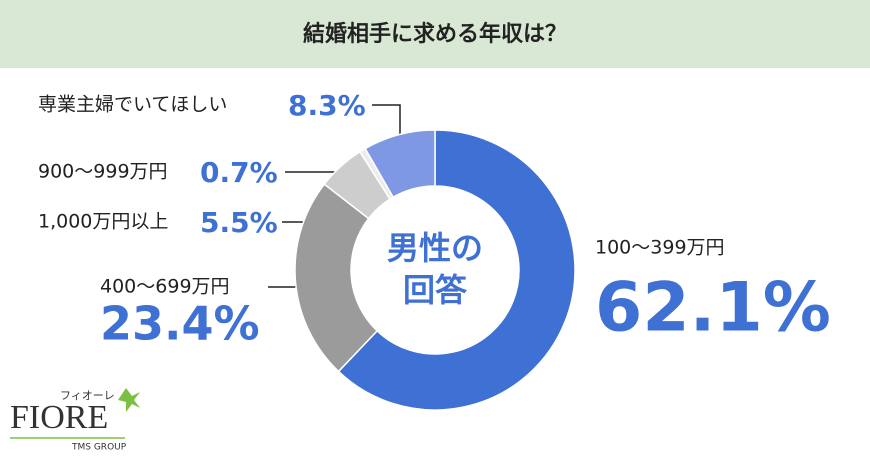 The image size is (870, 459). I want to click on logo: フィオーレ FIORE TMS GROUP, so click(75, 420).